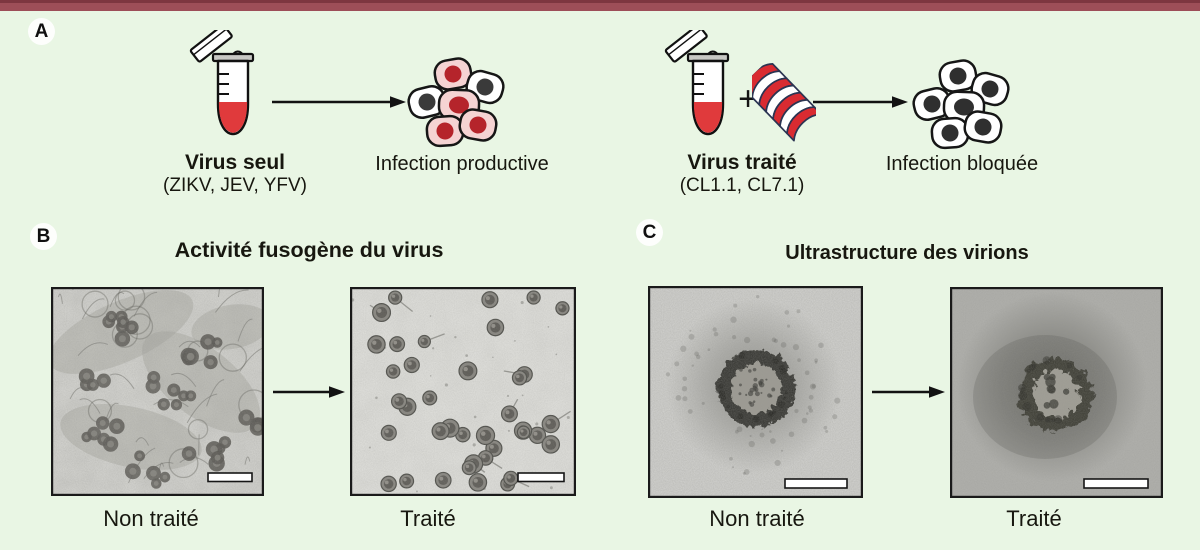  What do you see at coordinates (1056, 392) in the screenshot?
I see `em-virion-treated` at bounding box center [1056, 392].